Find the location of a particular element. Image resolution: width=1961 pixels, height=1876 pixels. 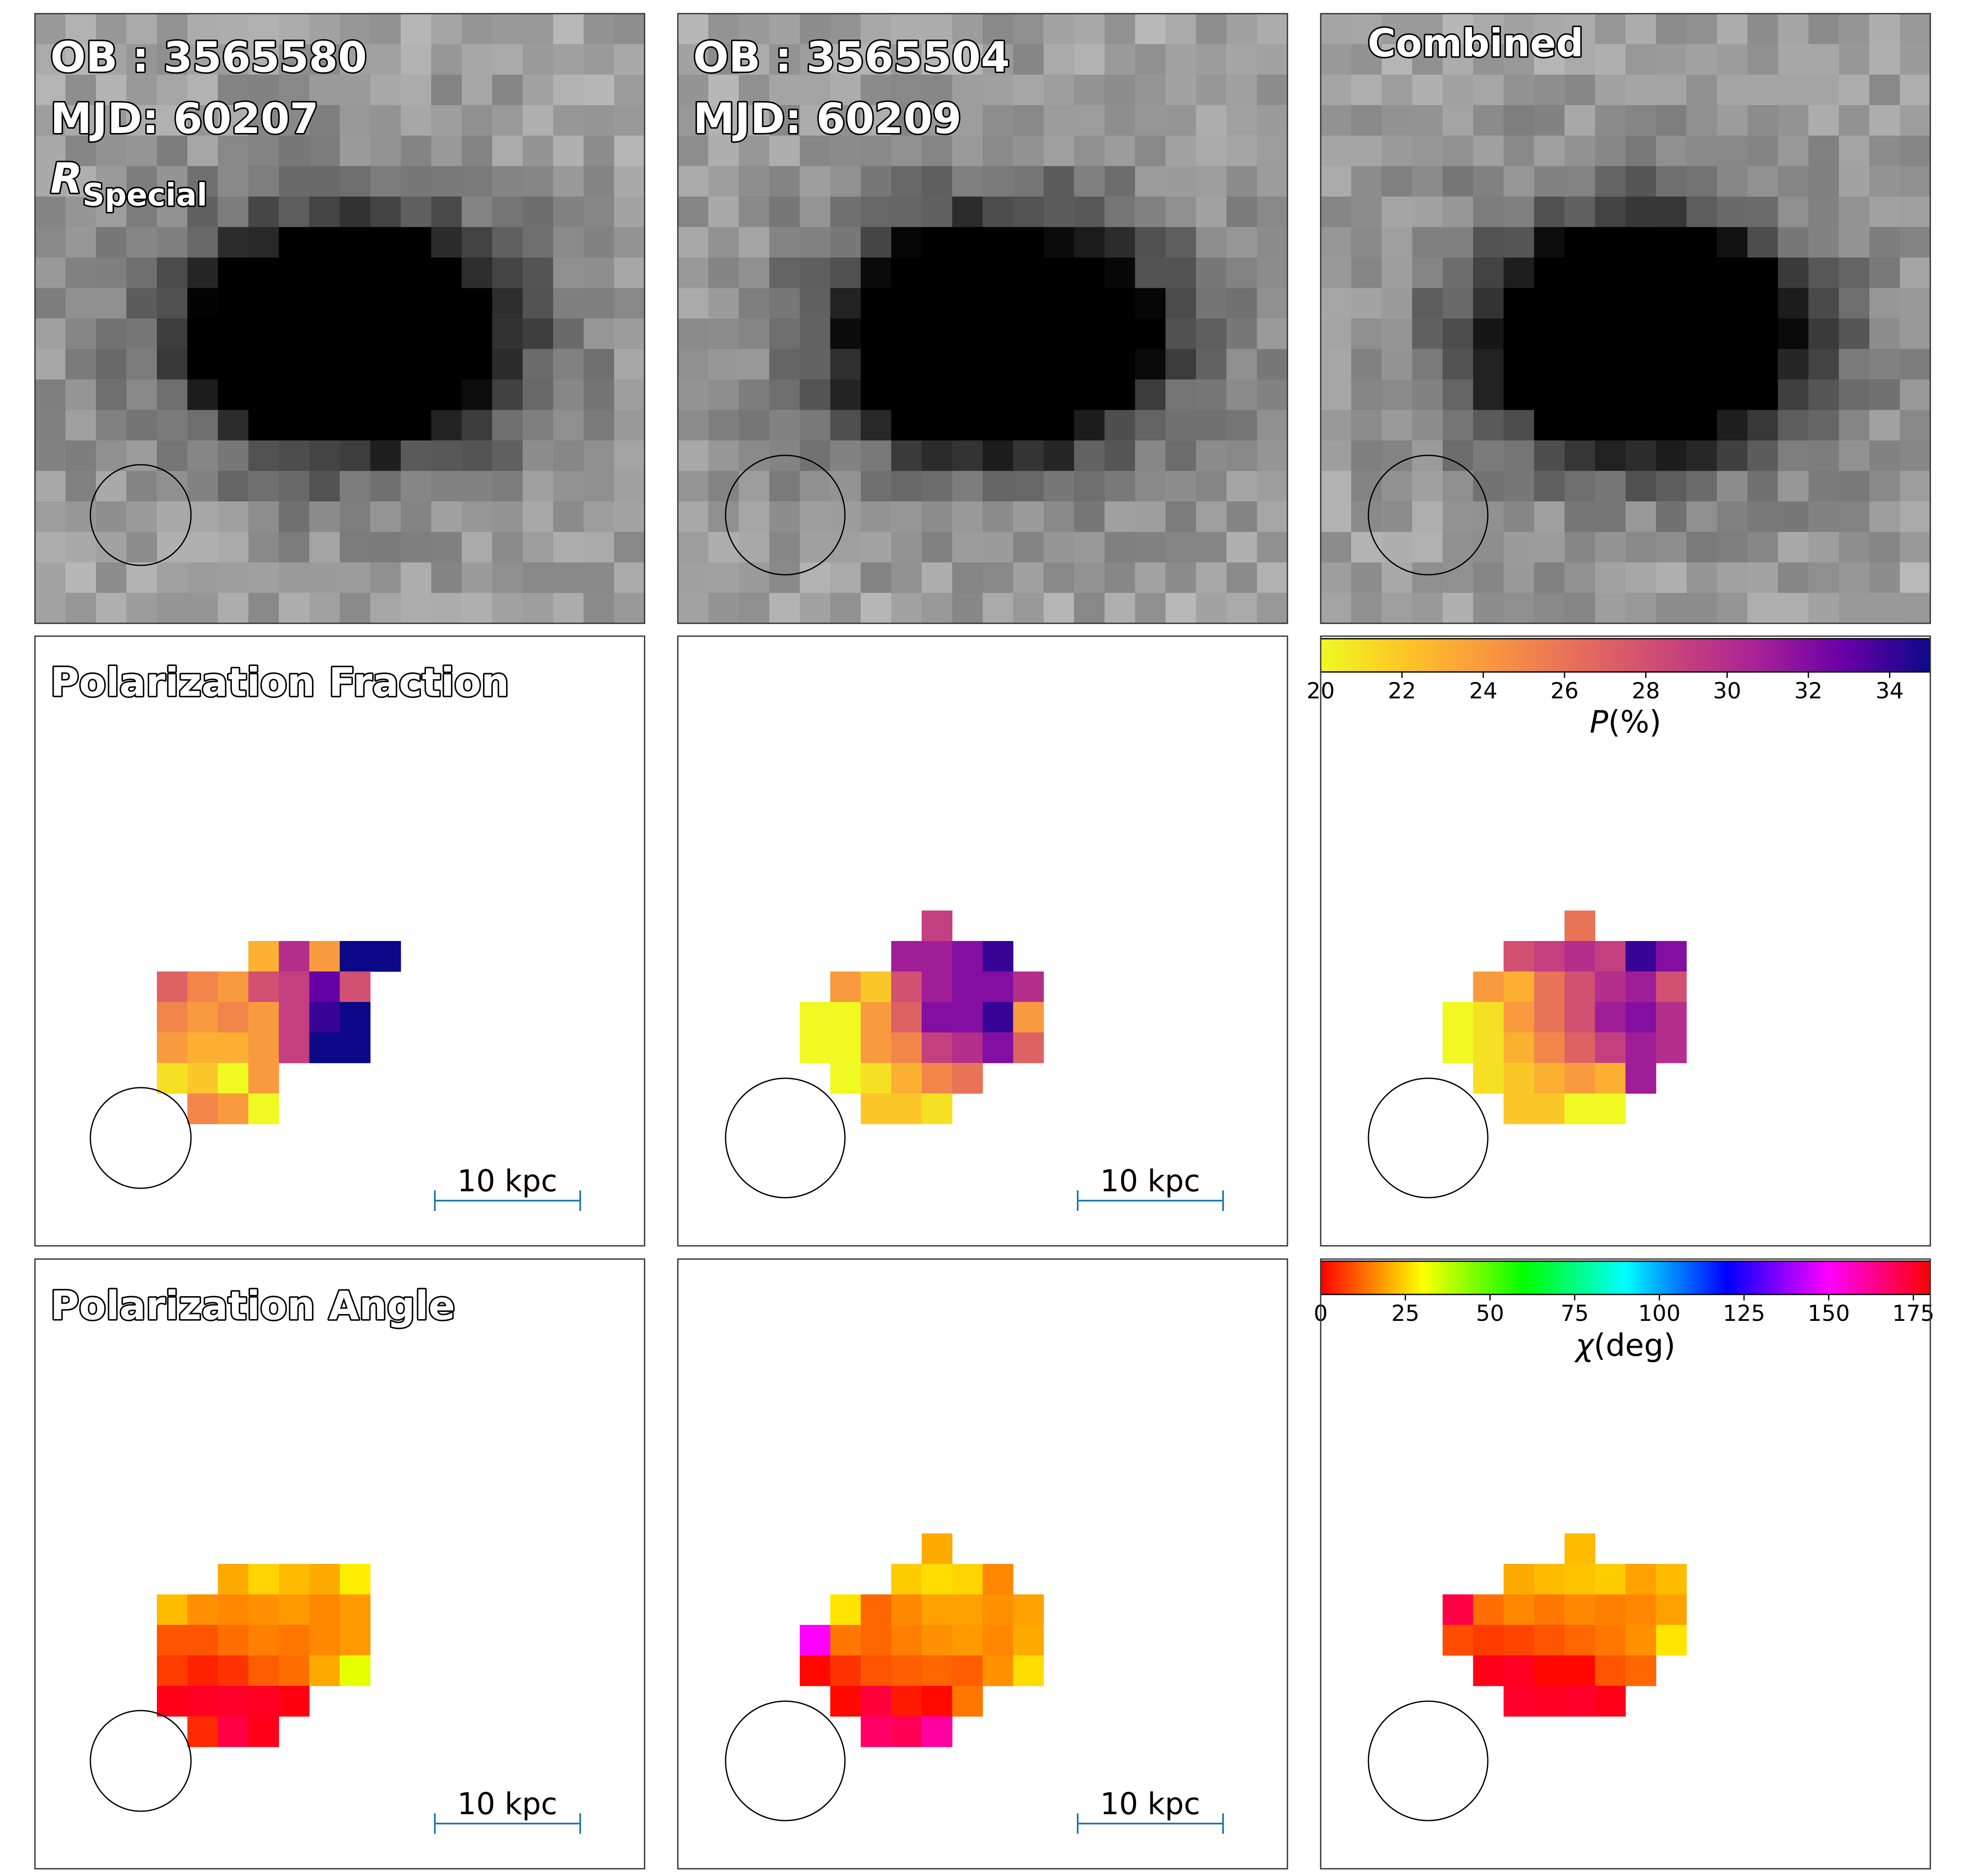

mjd-label: MJD: 60209 is located at coordinates (827, 119).